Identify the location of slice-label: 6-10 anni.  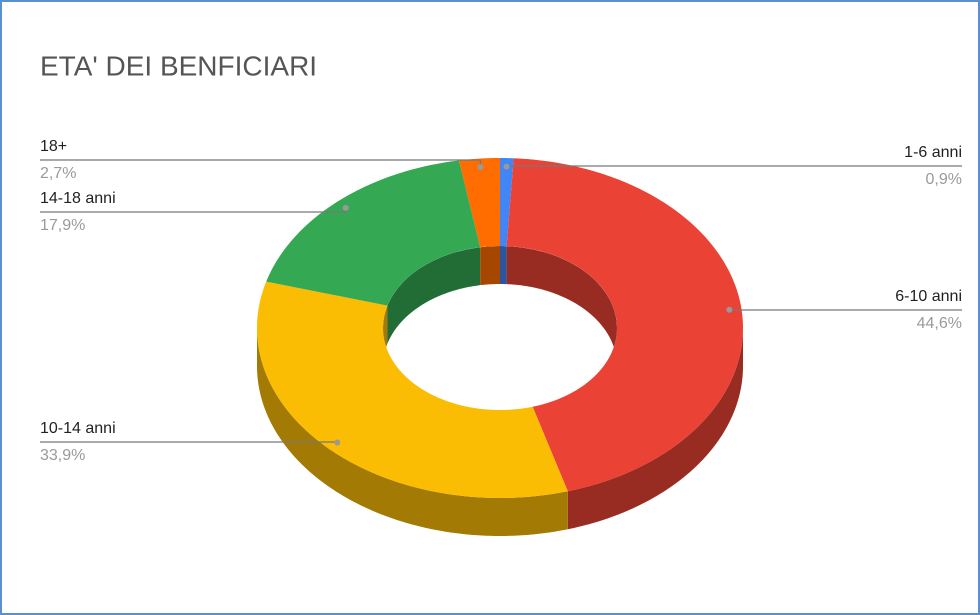
(928, 296).